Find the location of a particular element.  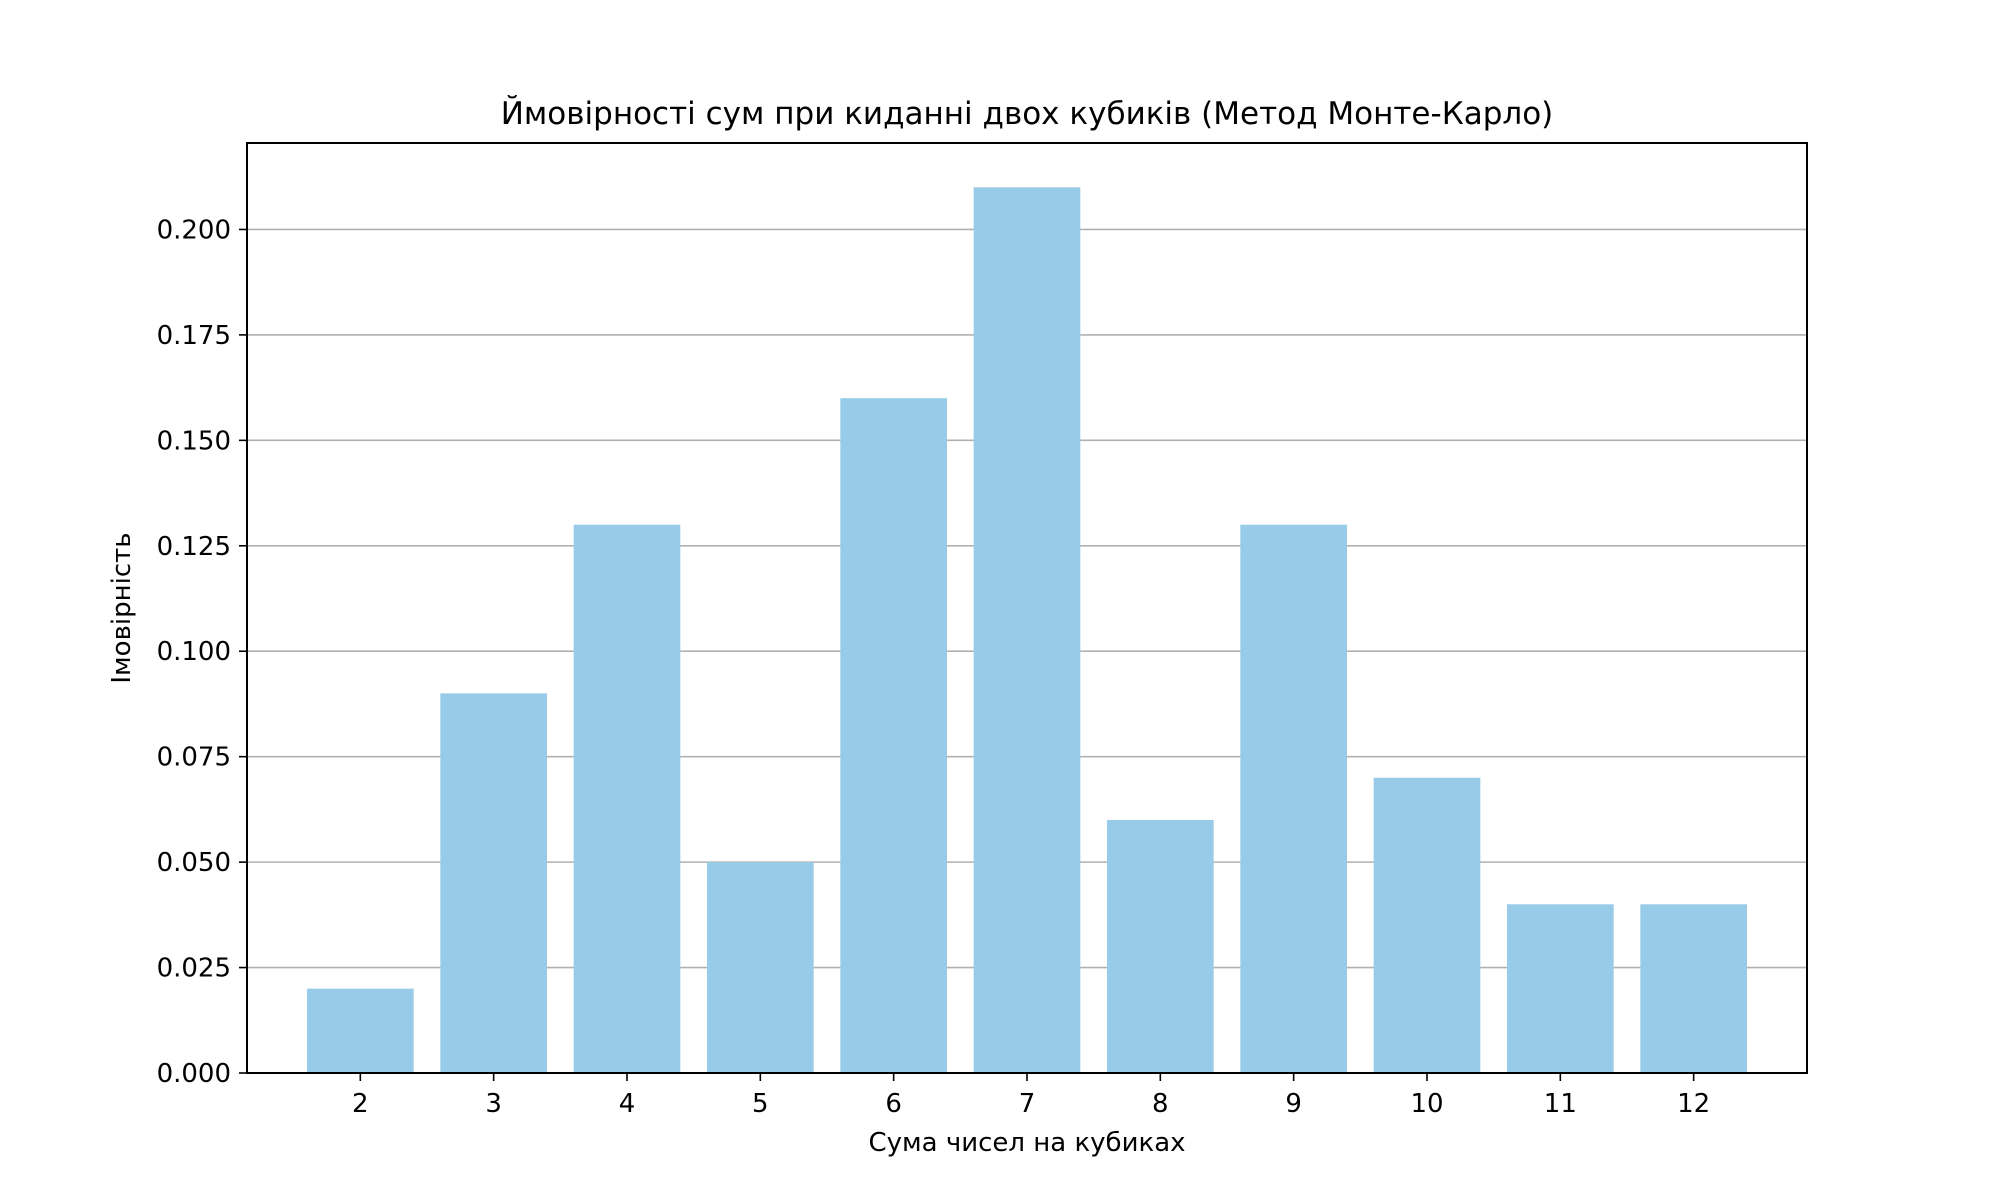

y-tick-label: 0.100 is located at coordinates (194, 652).